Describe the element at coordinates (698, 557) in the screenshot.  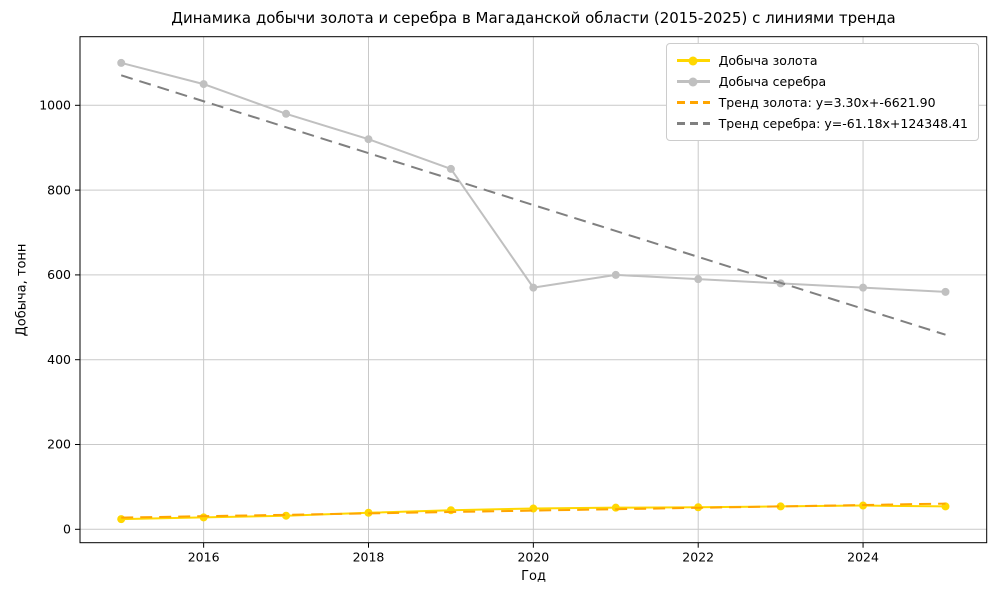
I see `x-tick-label: 2022` at that location.